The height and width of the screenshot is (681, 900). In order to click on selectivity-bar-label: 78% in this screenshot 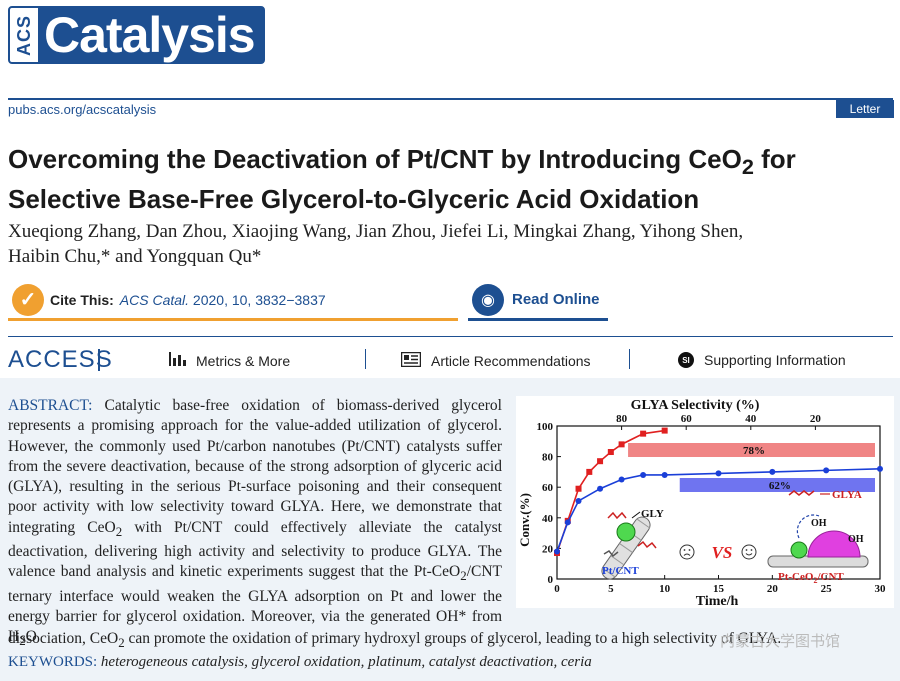, I will do `click(754, 451)`.